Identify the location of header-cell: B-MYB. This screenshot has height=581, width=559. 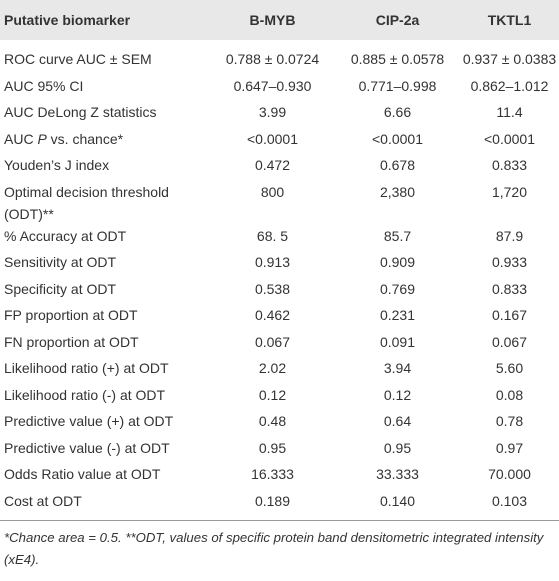
(272, 20).